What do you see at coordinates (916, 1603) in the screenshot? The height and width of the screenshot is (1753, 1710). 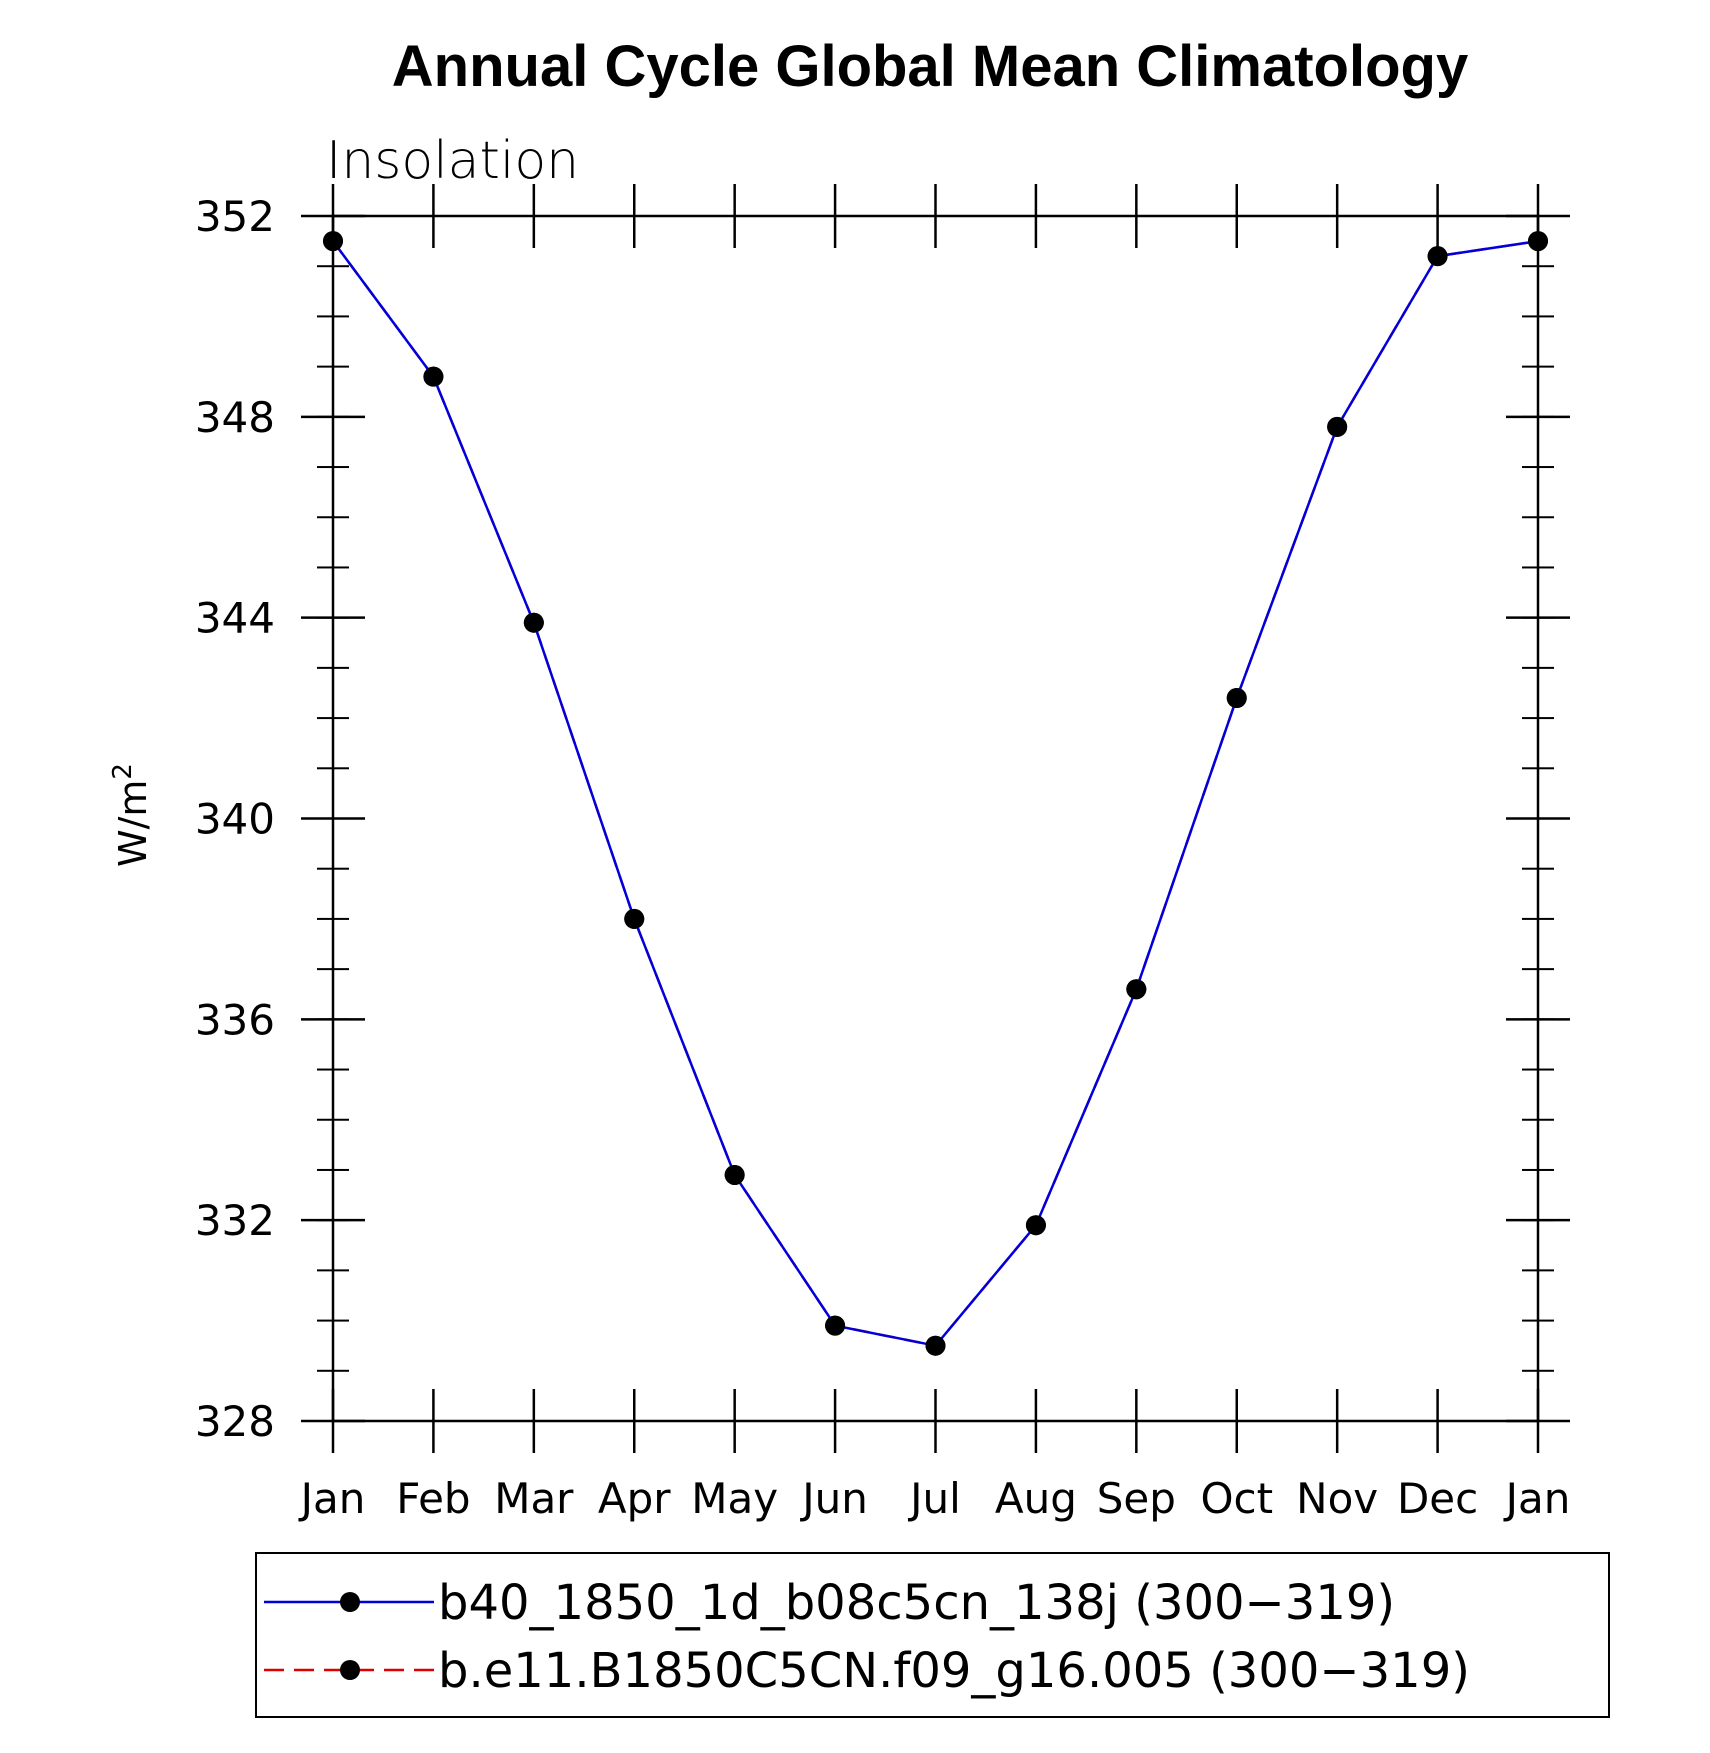 I see `legend-label: b40_1850_1d_b08c5cn_138j (300−319)` at bounding box center [916, 1603].